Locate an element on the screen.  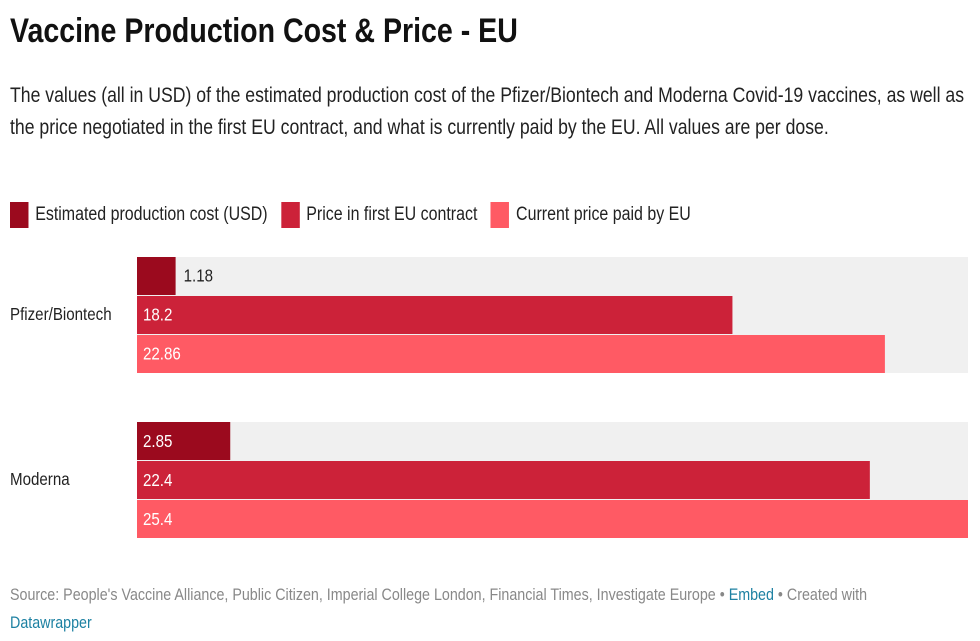
value-label: 25.4 is located at coordinates (157, 519).